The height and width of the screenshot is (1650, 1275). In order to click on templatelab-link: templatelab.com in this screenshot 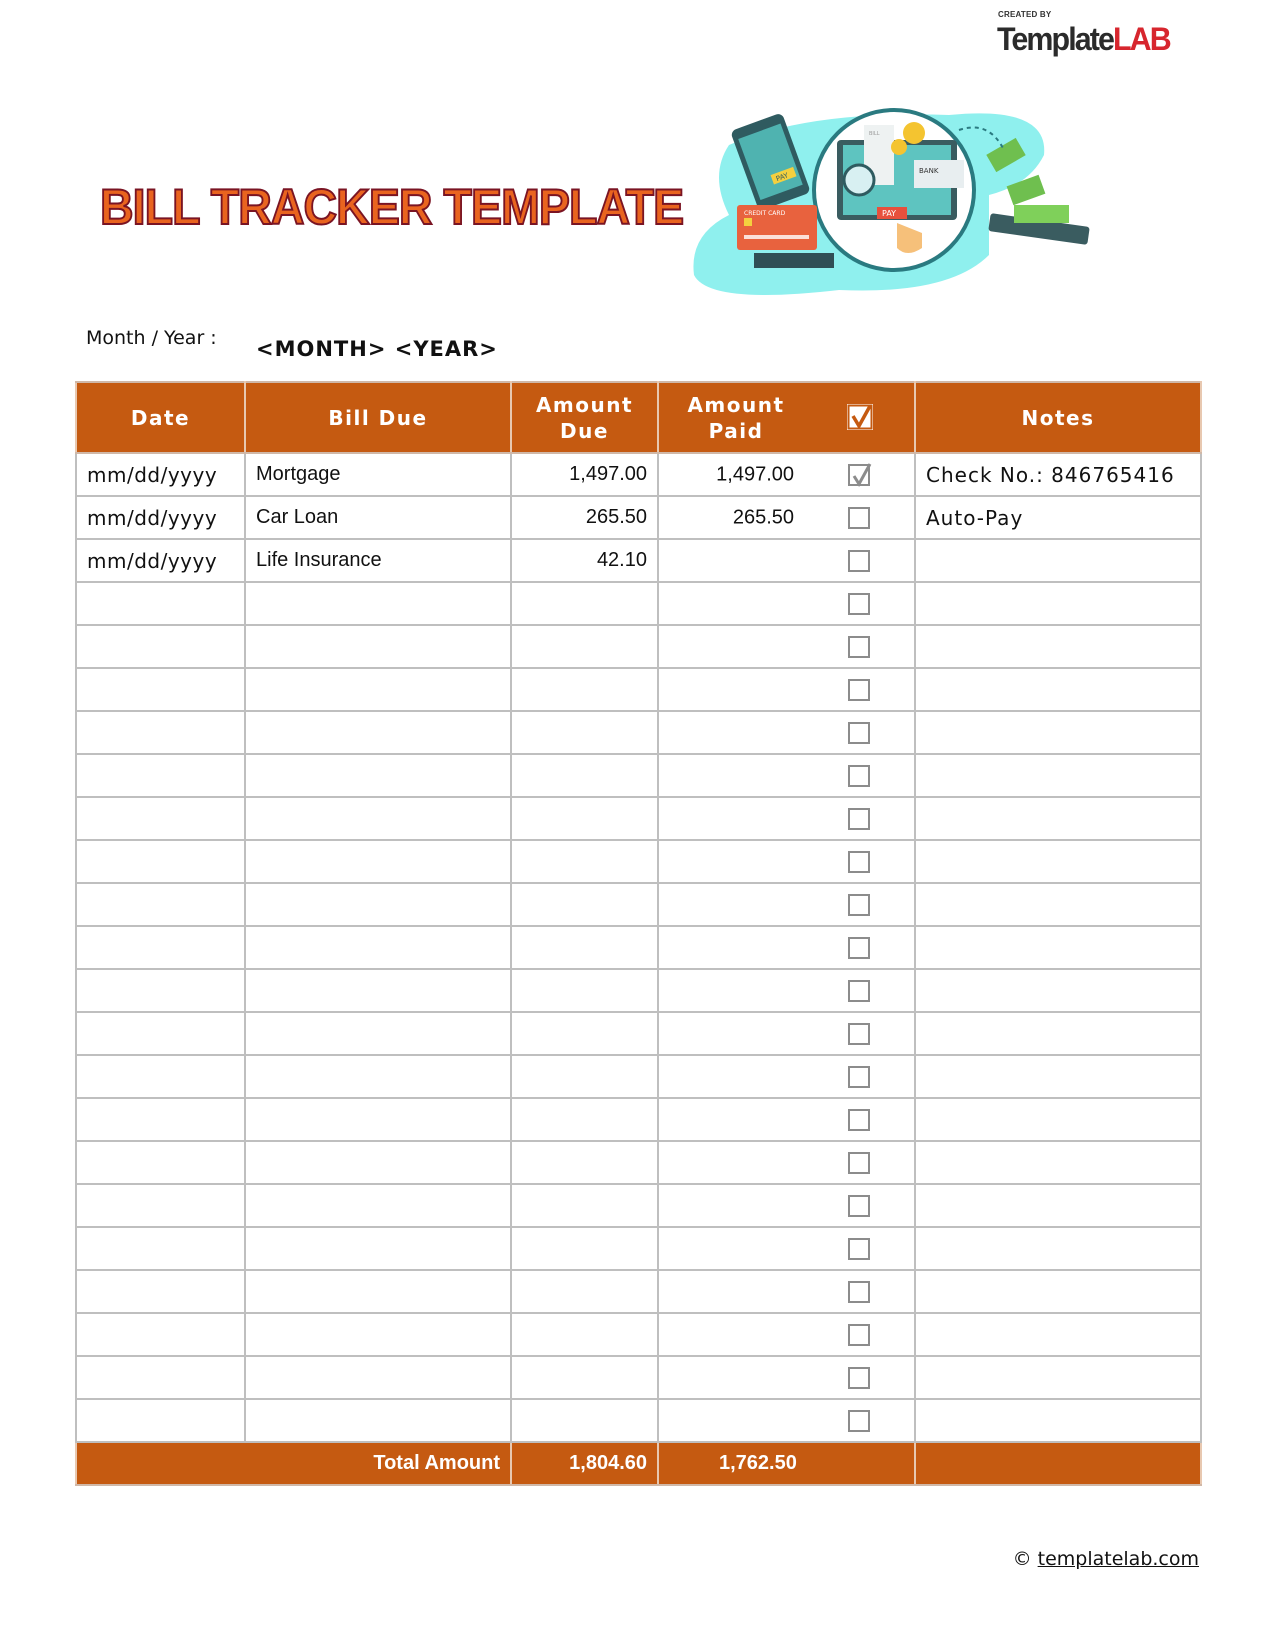, I will do `click(1118, 1559)`.